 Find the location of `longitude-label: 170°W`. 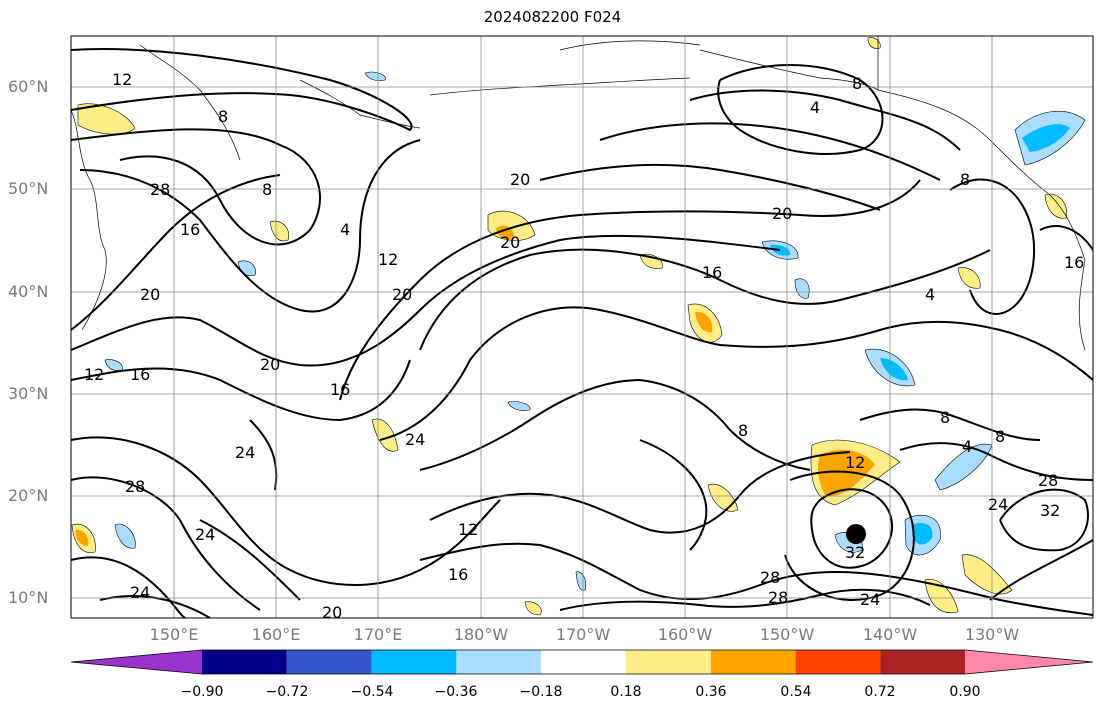

longitude-label: 170°W is located at coordinates (583, 634).